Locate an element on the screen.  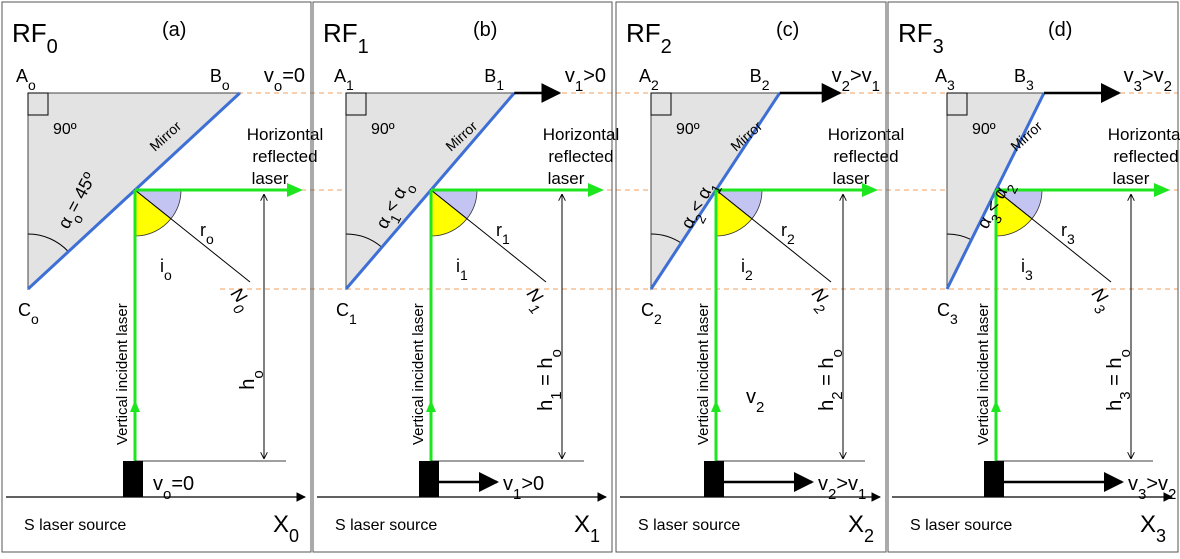
vertex-a-label: Ao is located at coordinates (26, 79).